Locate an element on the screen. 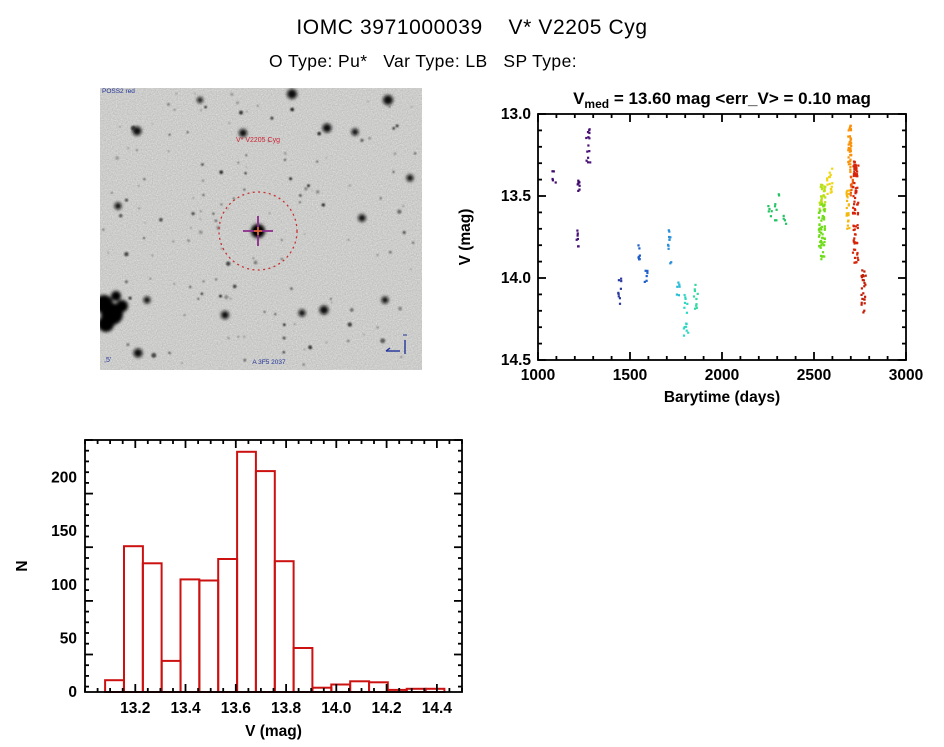 This screenshot has width=944, height=747. svg-text: 13.8 is located at coordinates (286, 708).